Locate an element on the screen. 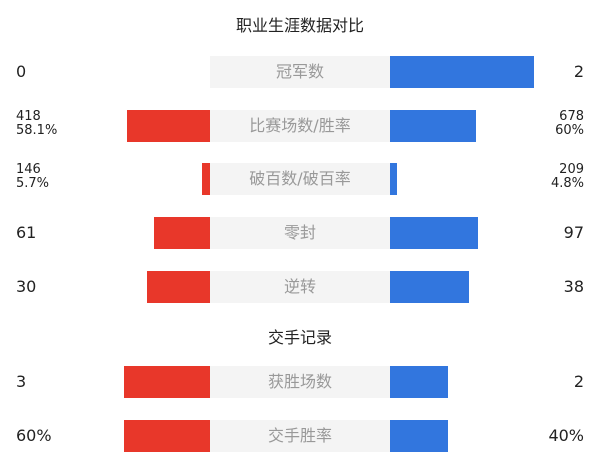 The image size is (600, 460). right-value-line: 40% is located at coordinates (566, 435).